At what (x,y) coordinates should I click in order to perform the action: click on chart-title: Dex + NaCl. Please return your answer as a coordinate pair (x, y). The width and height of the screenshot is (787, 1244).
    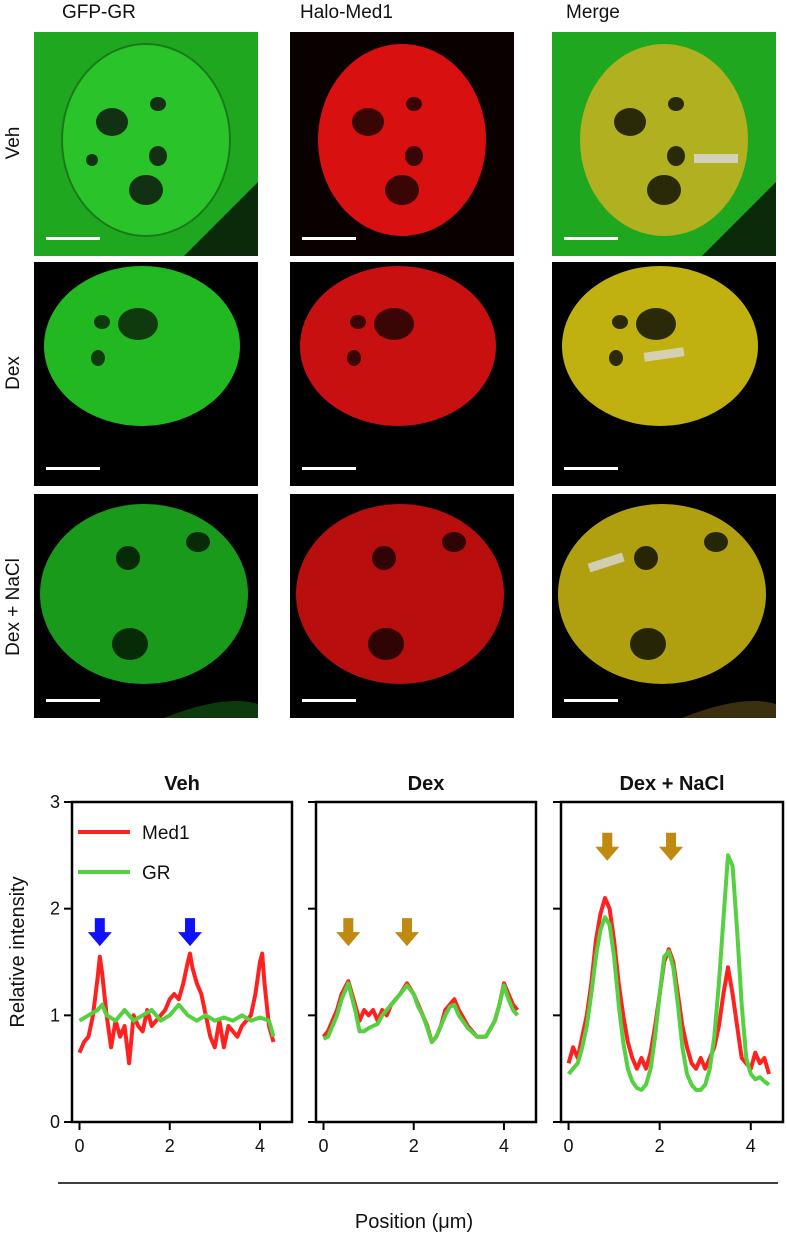
    Looking at the image, I should click on (671, 784).